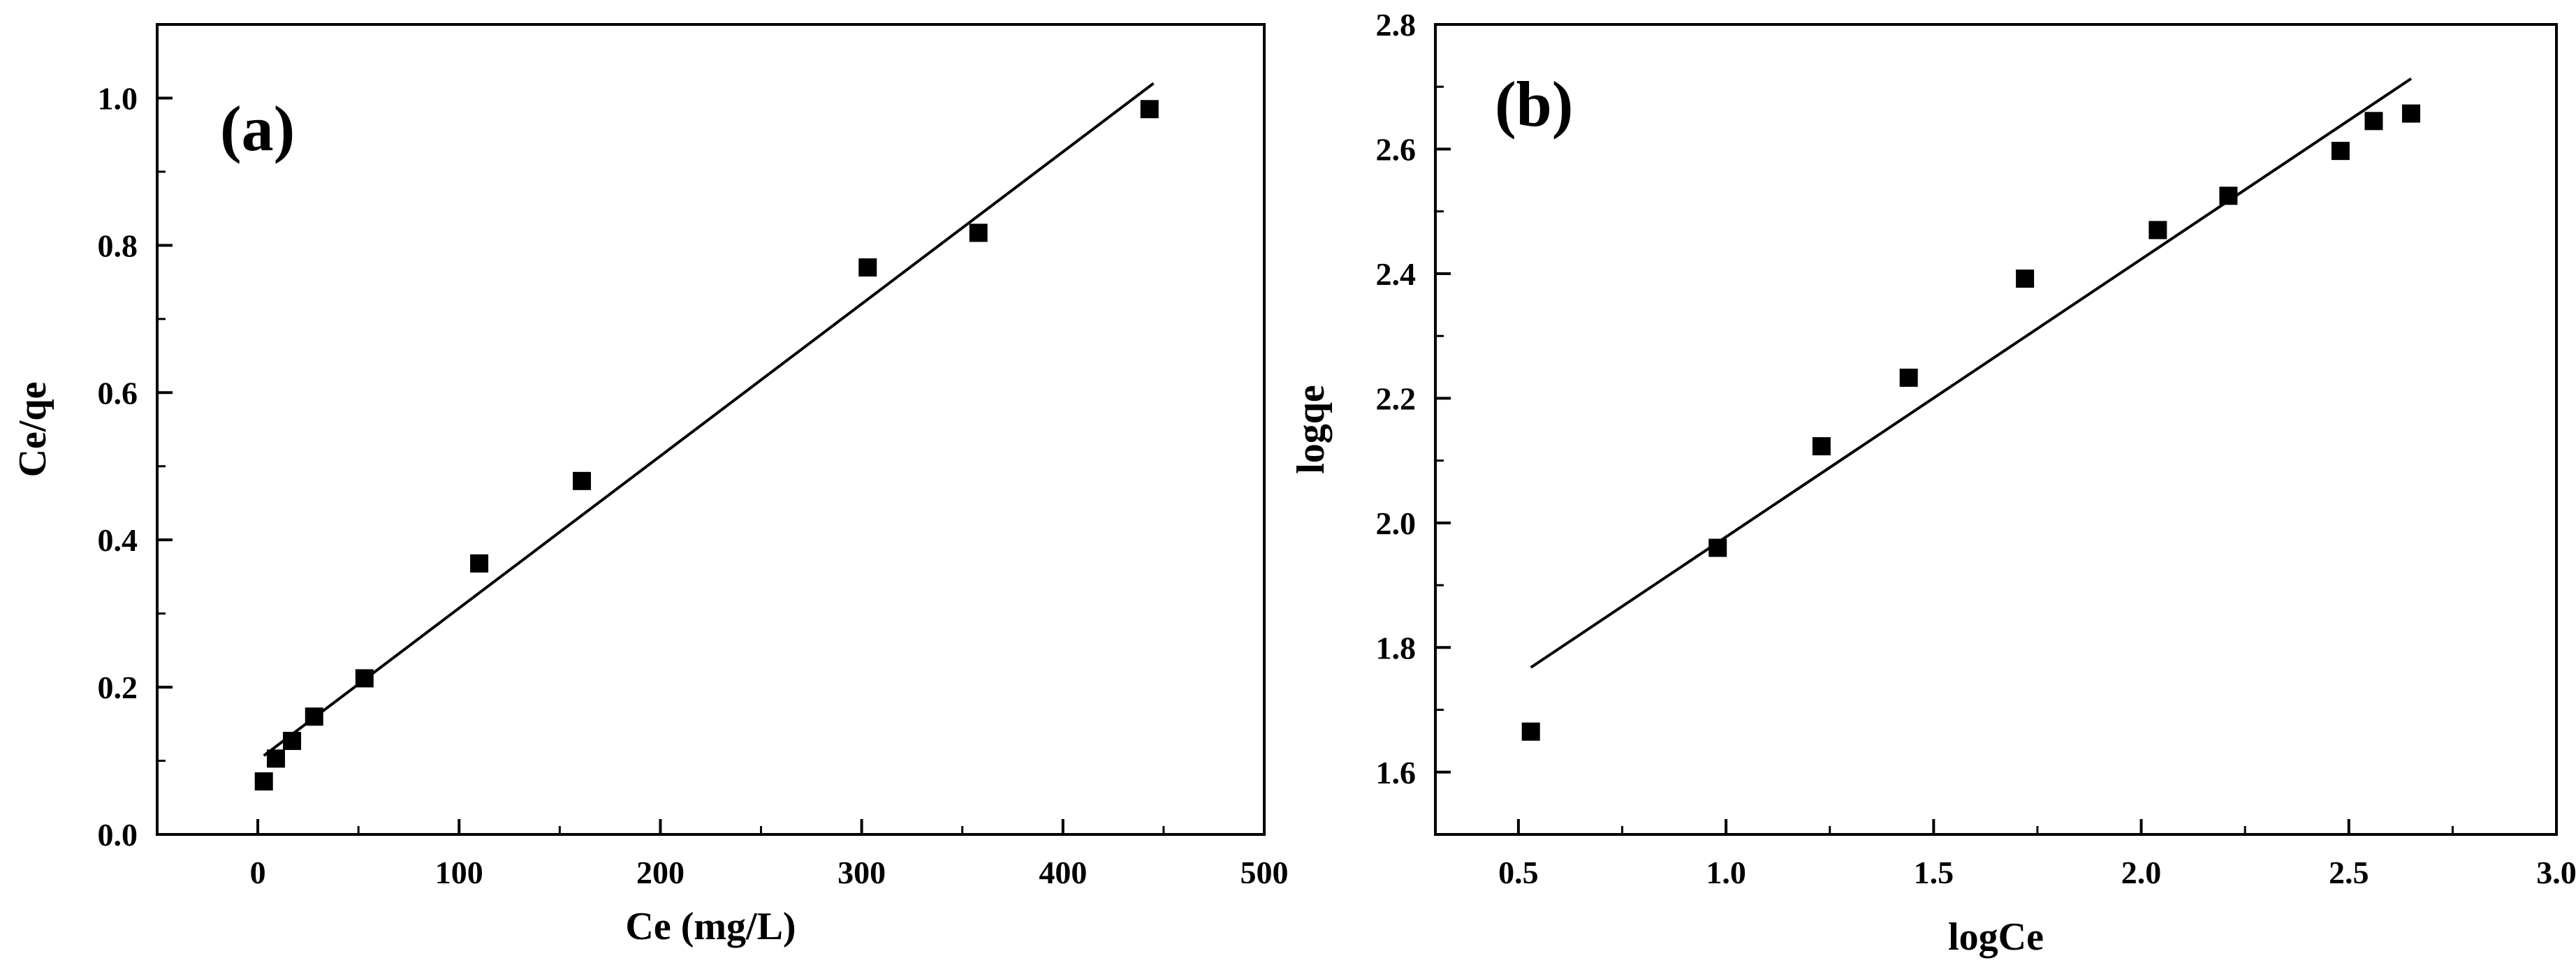 The height and width of the screenshot is (965, 2576). Describe the element at coordinates (1311, 429) in the screenshot. I see `y-axis-label: logqe` at that location.